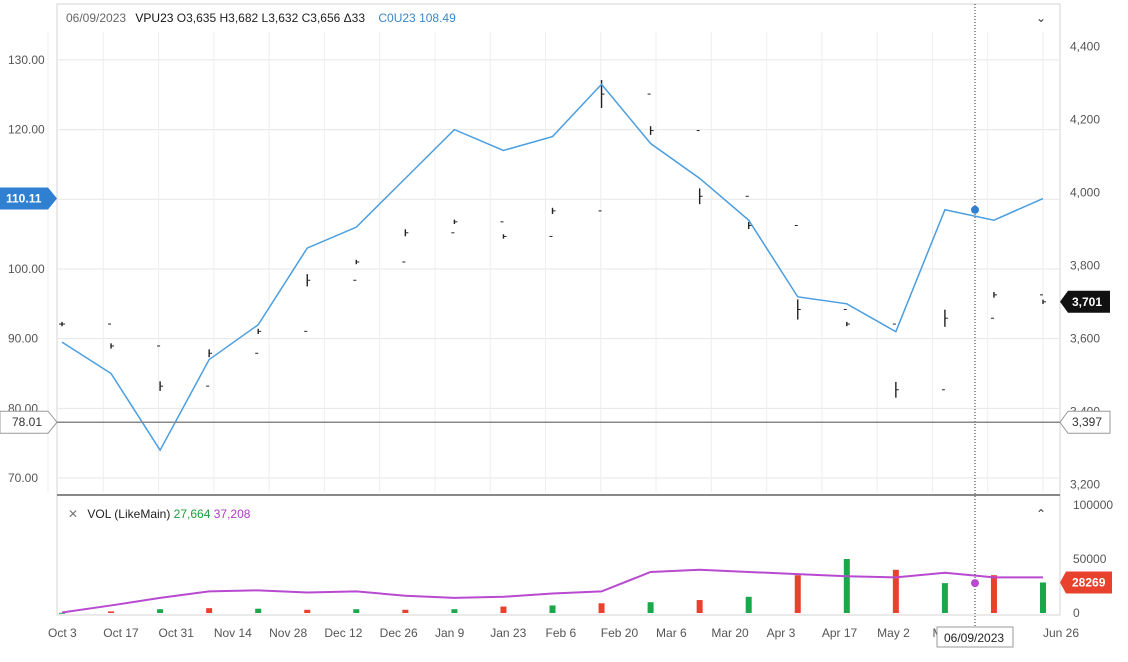 This screenshot has width=1128, height=662. I want to click on x-axis-tick: Nov 28, so click(288, 633).